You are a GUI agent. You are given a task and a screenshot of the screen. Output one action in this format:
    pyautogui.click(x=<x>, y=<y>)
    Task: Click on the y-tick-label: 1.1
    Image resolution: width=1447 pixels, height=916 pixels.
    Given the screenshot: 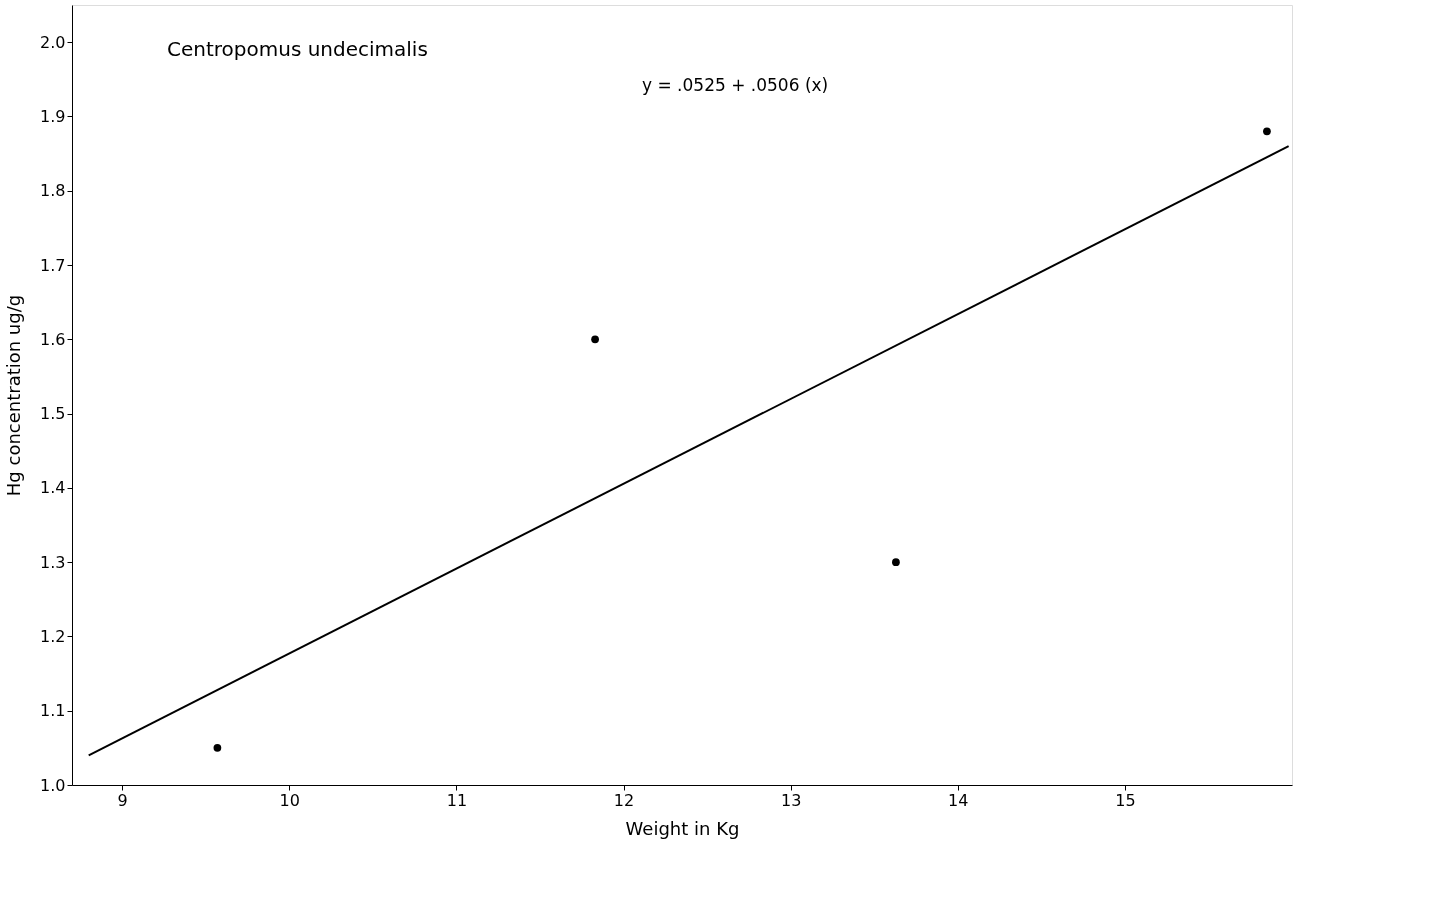 What is the action you would take?
    pyautogui.click(x=53, y=711)
    